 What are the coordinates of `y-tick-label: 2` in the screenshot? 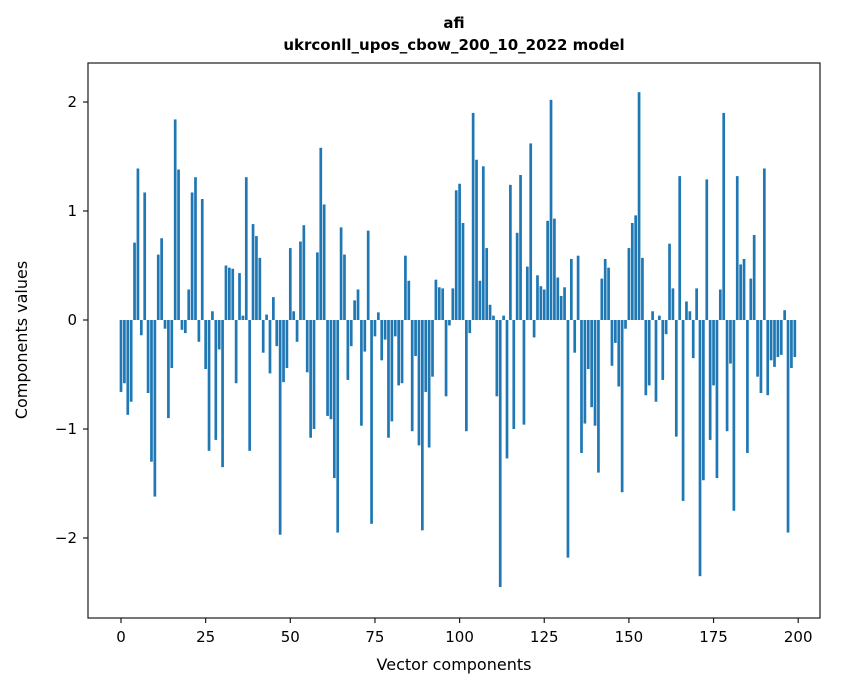 It's located at (72, 102).